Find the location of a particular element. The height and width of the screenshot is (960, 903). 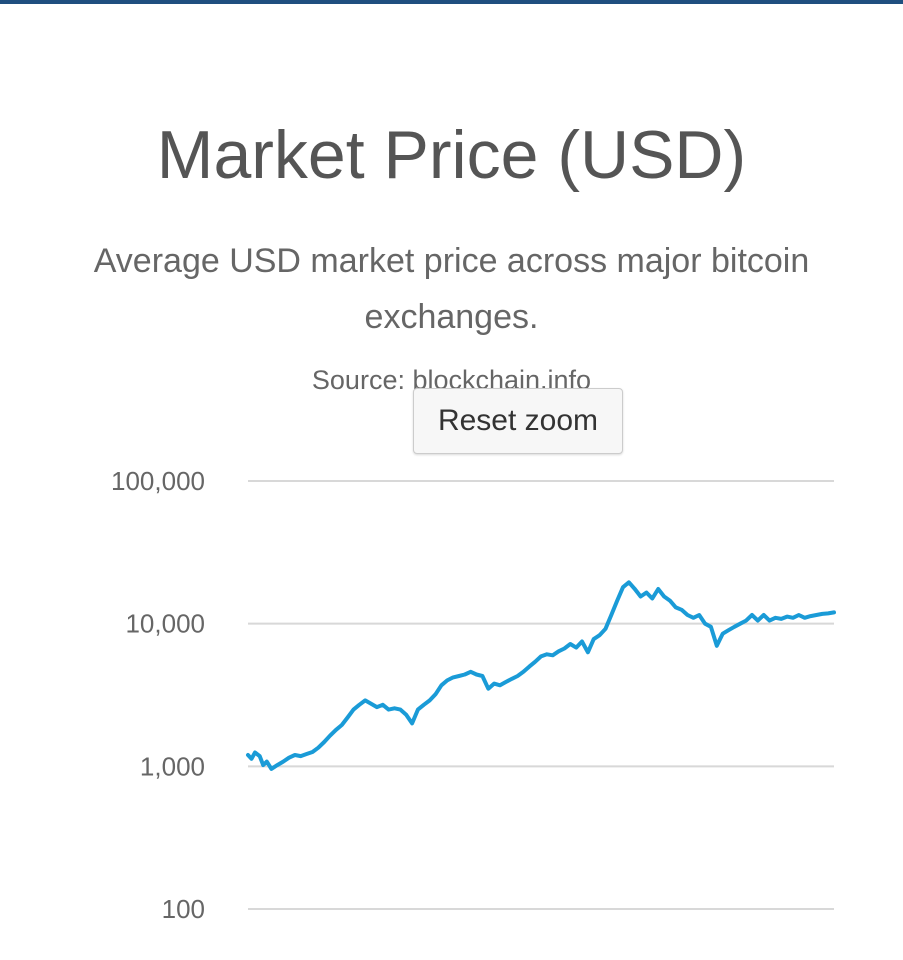

top-accent-bar is located at coordinates (451, 2).